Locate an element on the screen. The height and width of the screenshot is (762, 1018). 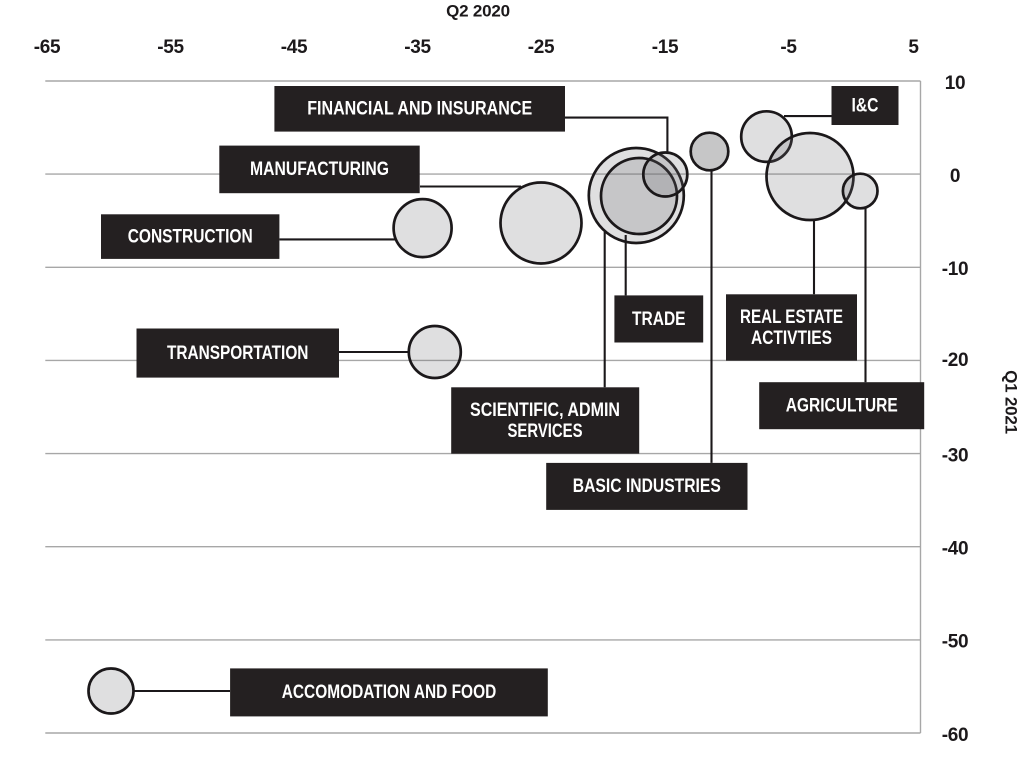
svg-text: FINANCIAL AND INSURANCE is located at coordinates (419, 109).